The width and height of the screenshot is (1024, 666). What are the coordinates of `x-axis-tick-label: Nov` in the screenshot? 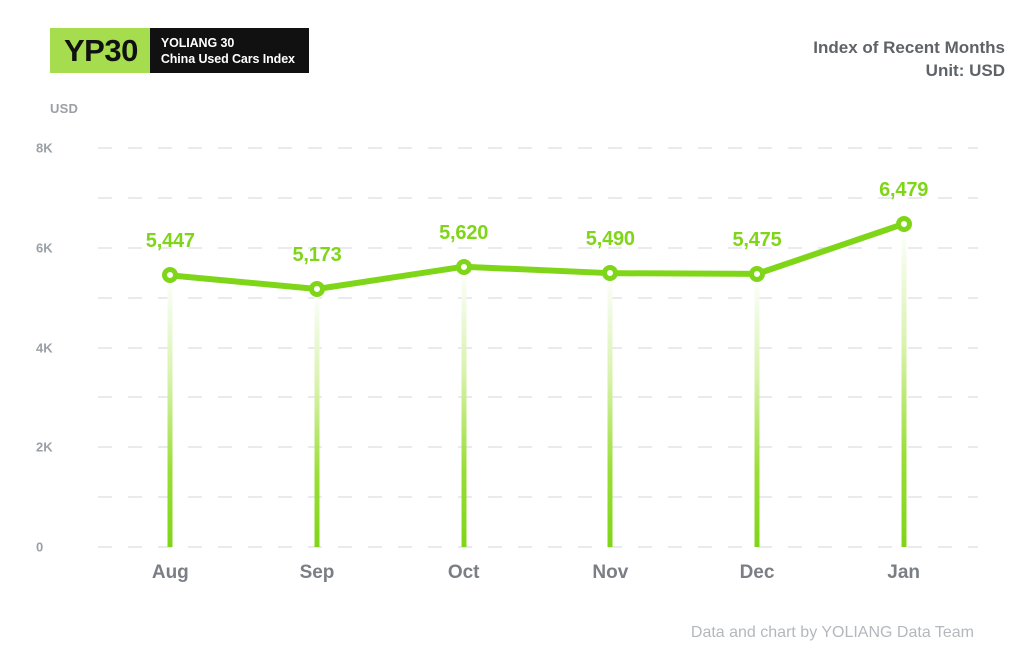 It's located at (610, 572).